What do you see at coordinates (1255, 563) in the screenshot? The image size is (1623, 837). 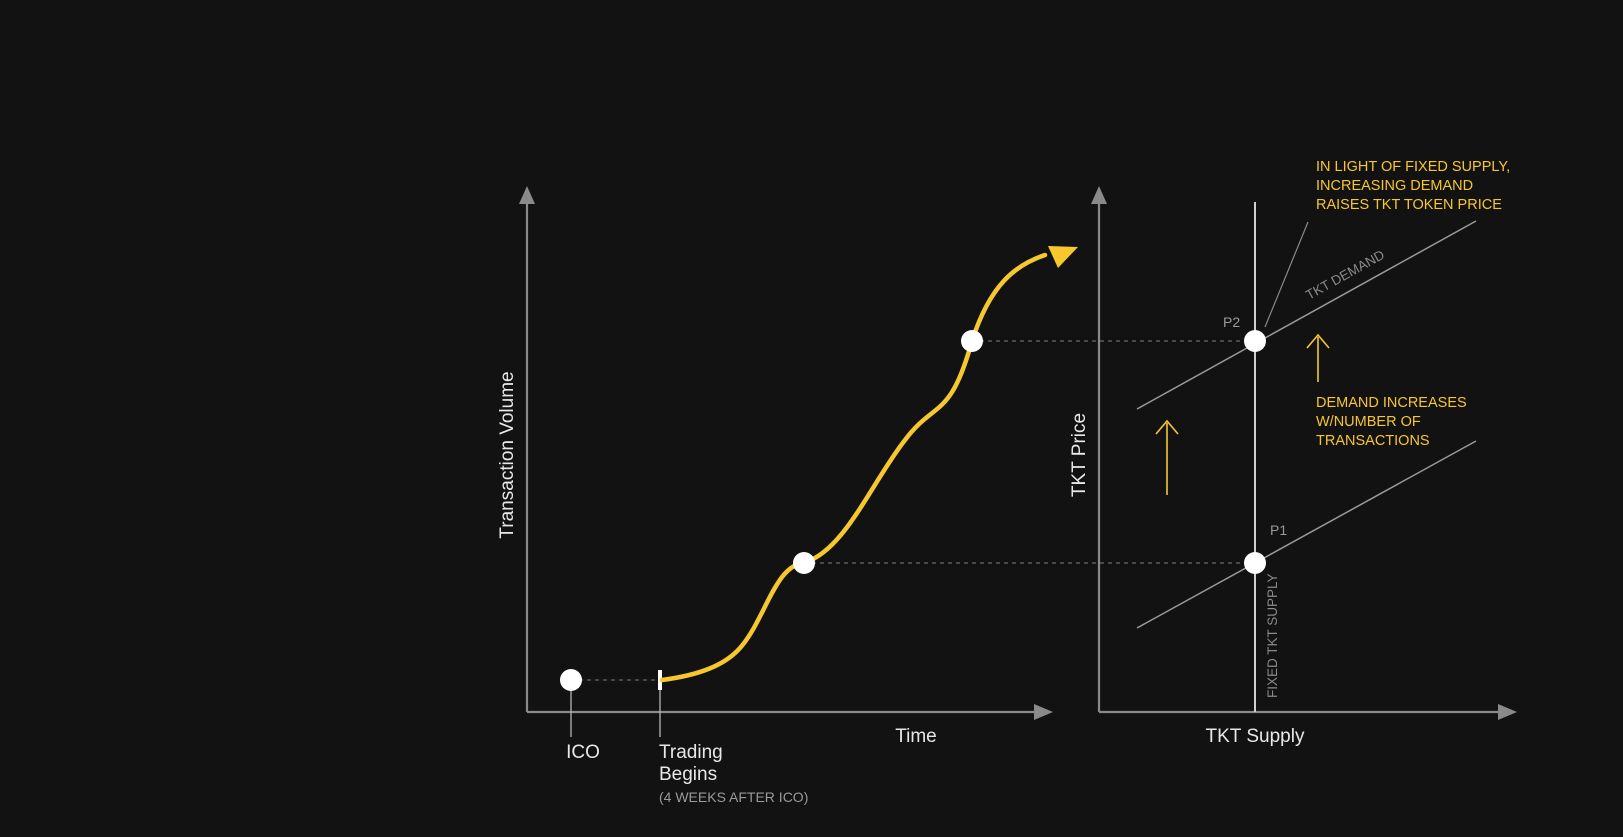 I see `p1-marker` at bounding box center [1255, 563].